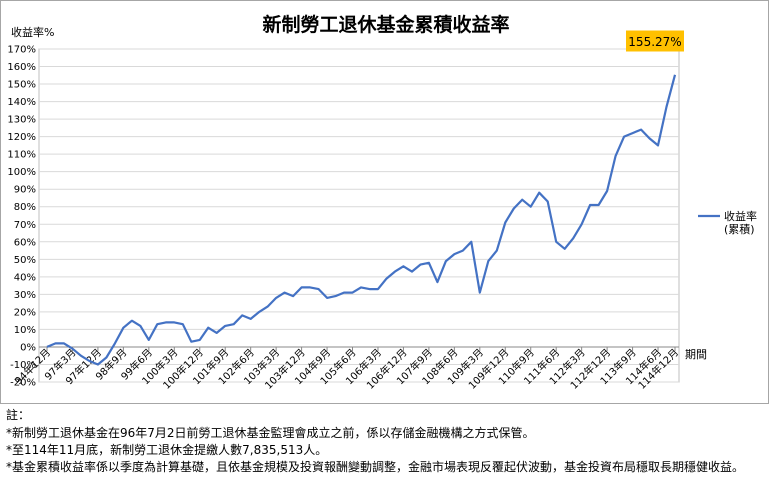 The image size is (771, 500). Describe the element at coordinates (696, 354) in the screenshot. I see `x-axis-label: 期間` at that location.